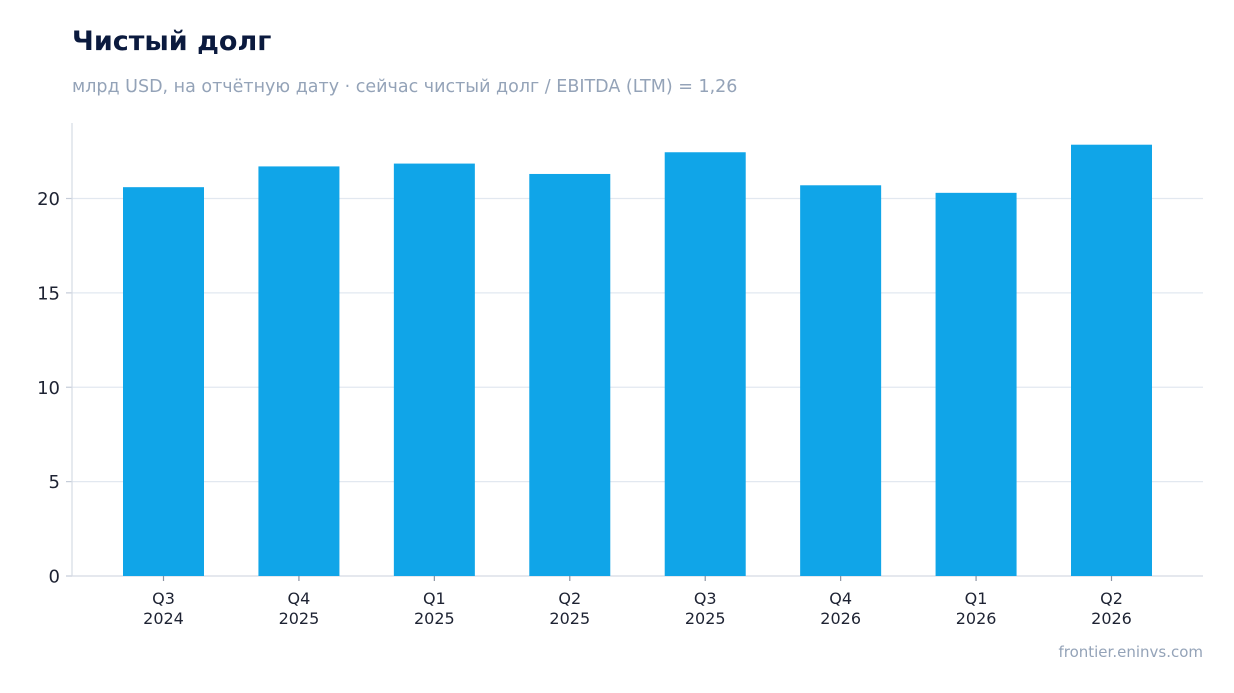 Image resolution: width=1234 pixels, height=693 pixels. I want to click on x-tick-label: Q1 2025, so click(434, 608).